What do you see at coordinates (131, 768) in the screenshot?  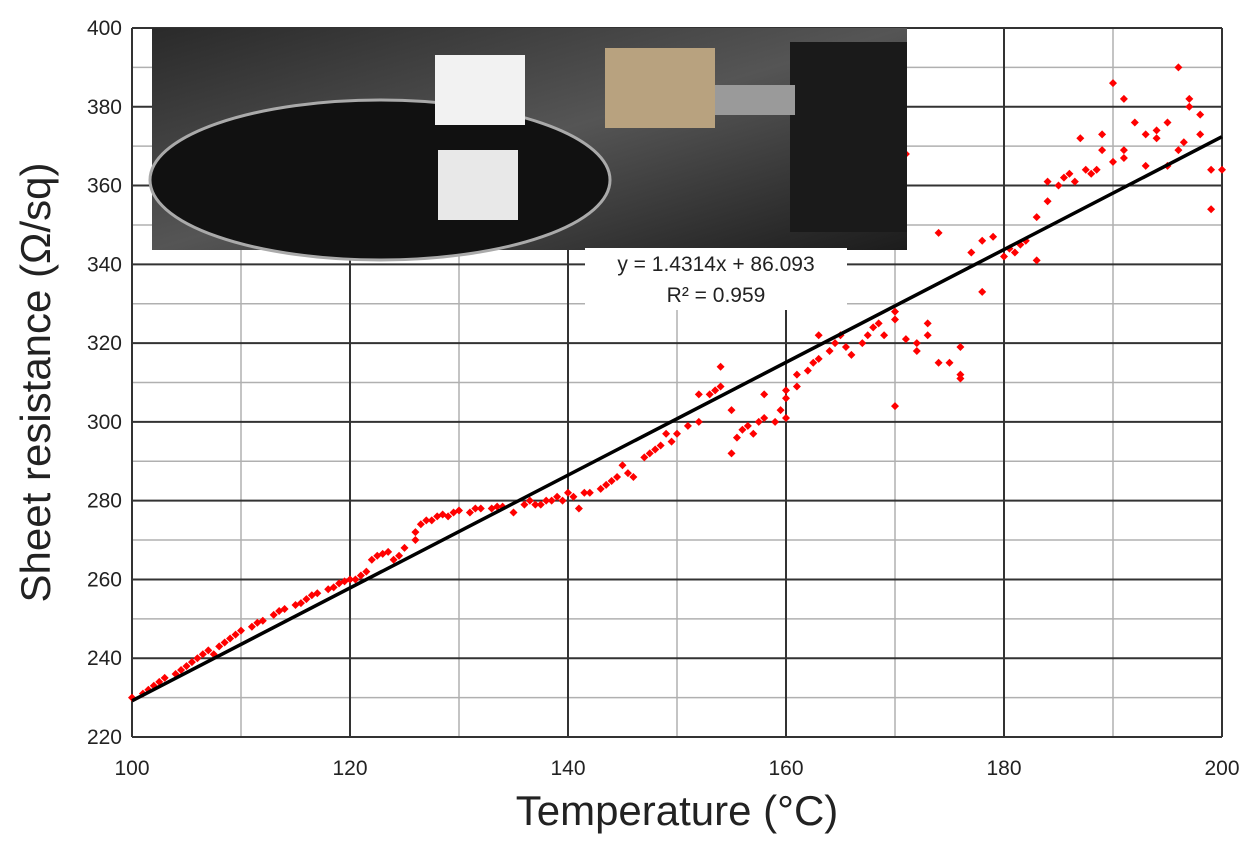 I see `x-tick-label: 100` at bounding box center [131, 768].